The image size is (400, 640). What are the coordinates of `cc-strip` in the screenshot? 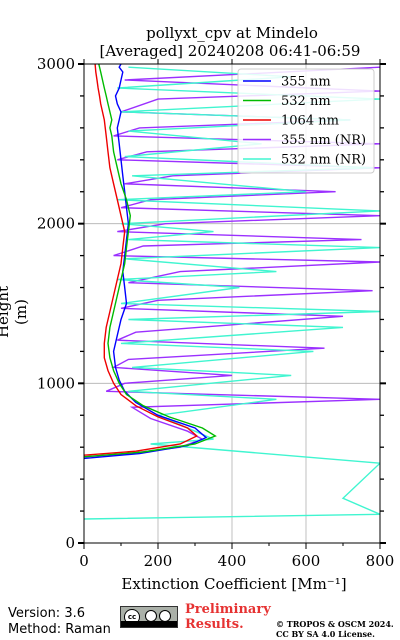 It's located at (149, 624).